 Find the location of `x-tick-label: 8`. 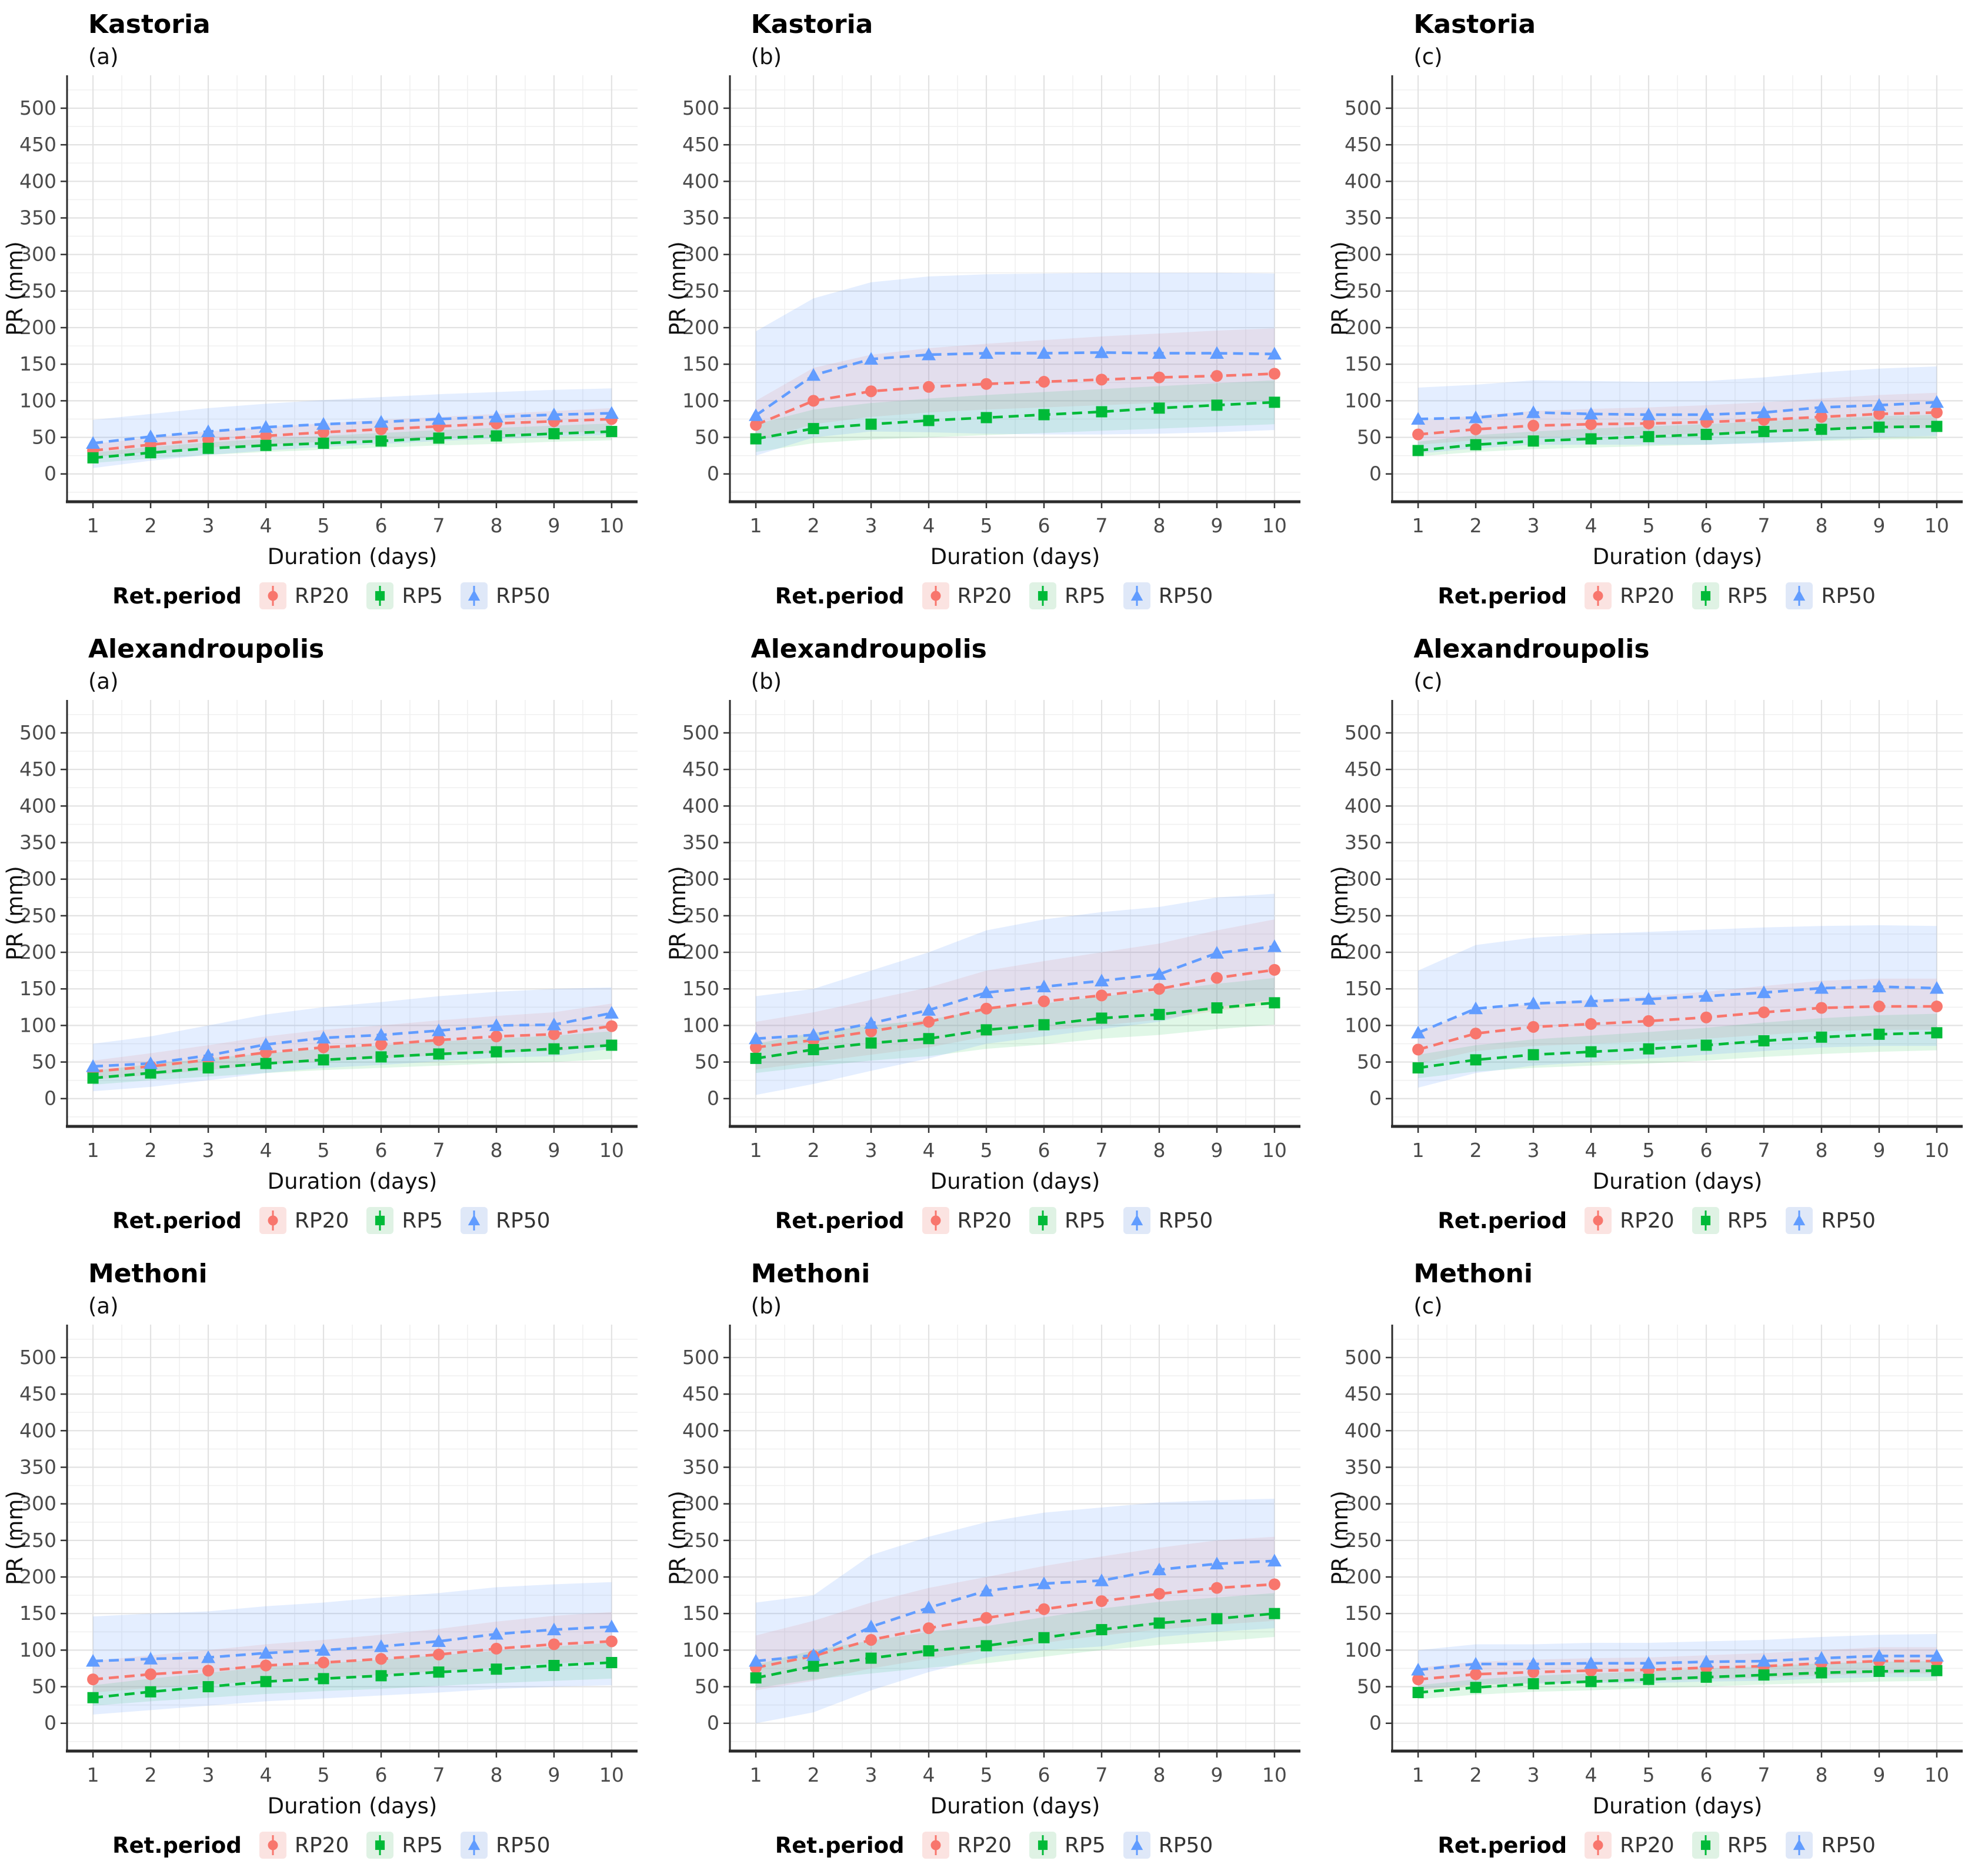

x-tick-label: 8 is located at coordinates (496, 1774).